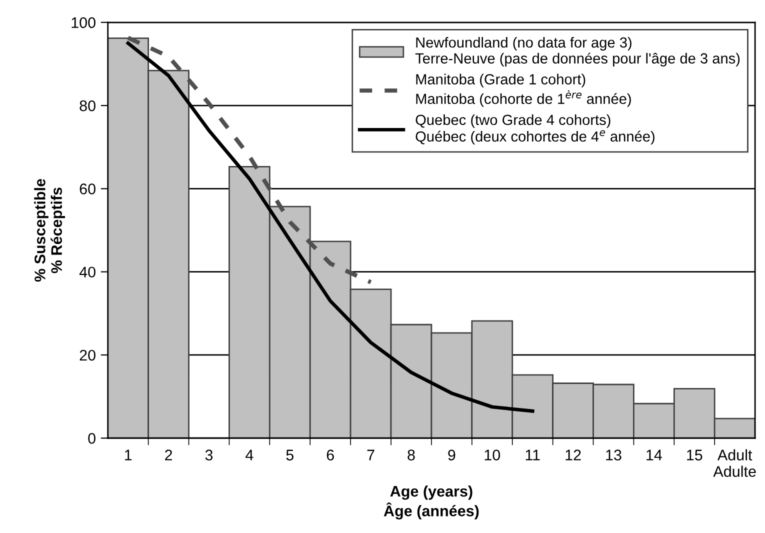  I want to click on legend-label: Quebec (two Grade 4 cohorts) Québec (deux cohortes de 4$^{e}$ année), so click(535, 129).